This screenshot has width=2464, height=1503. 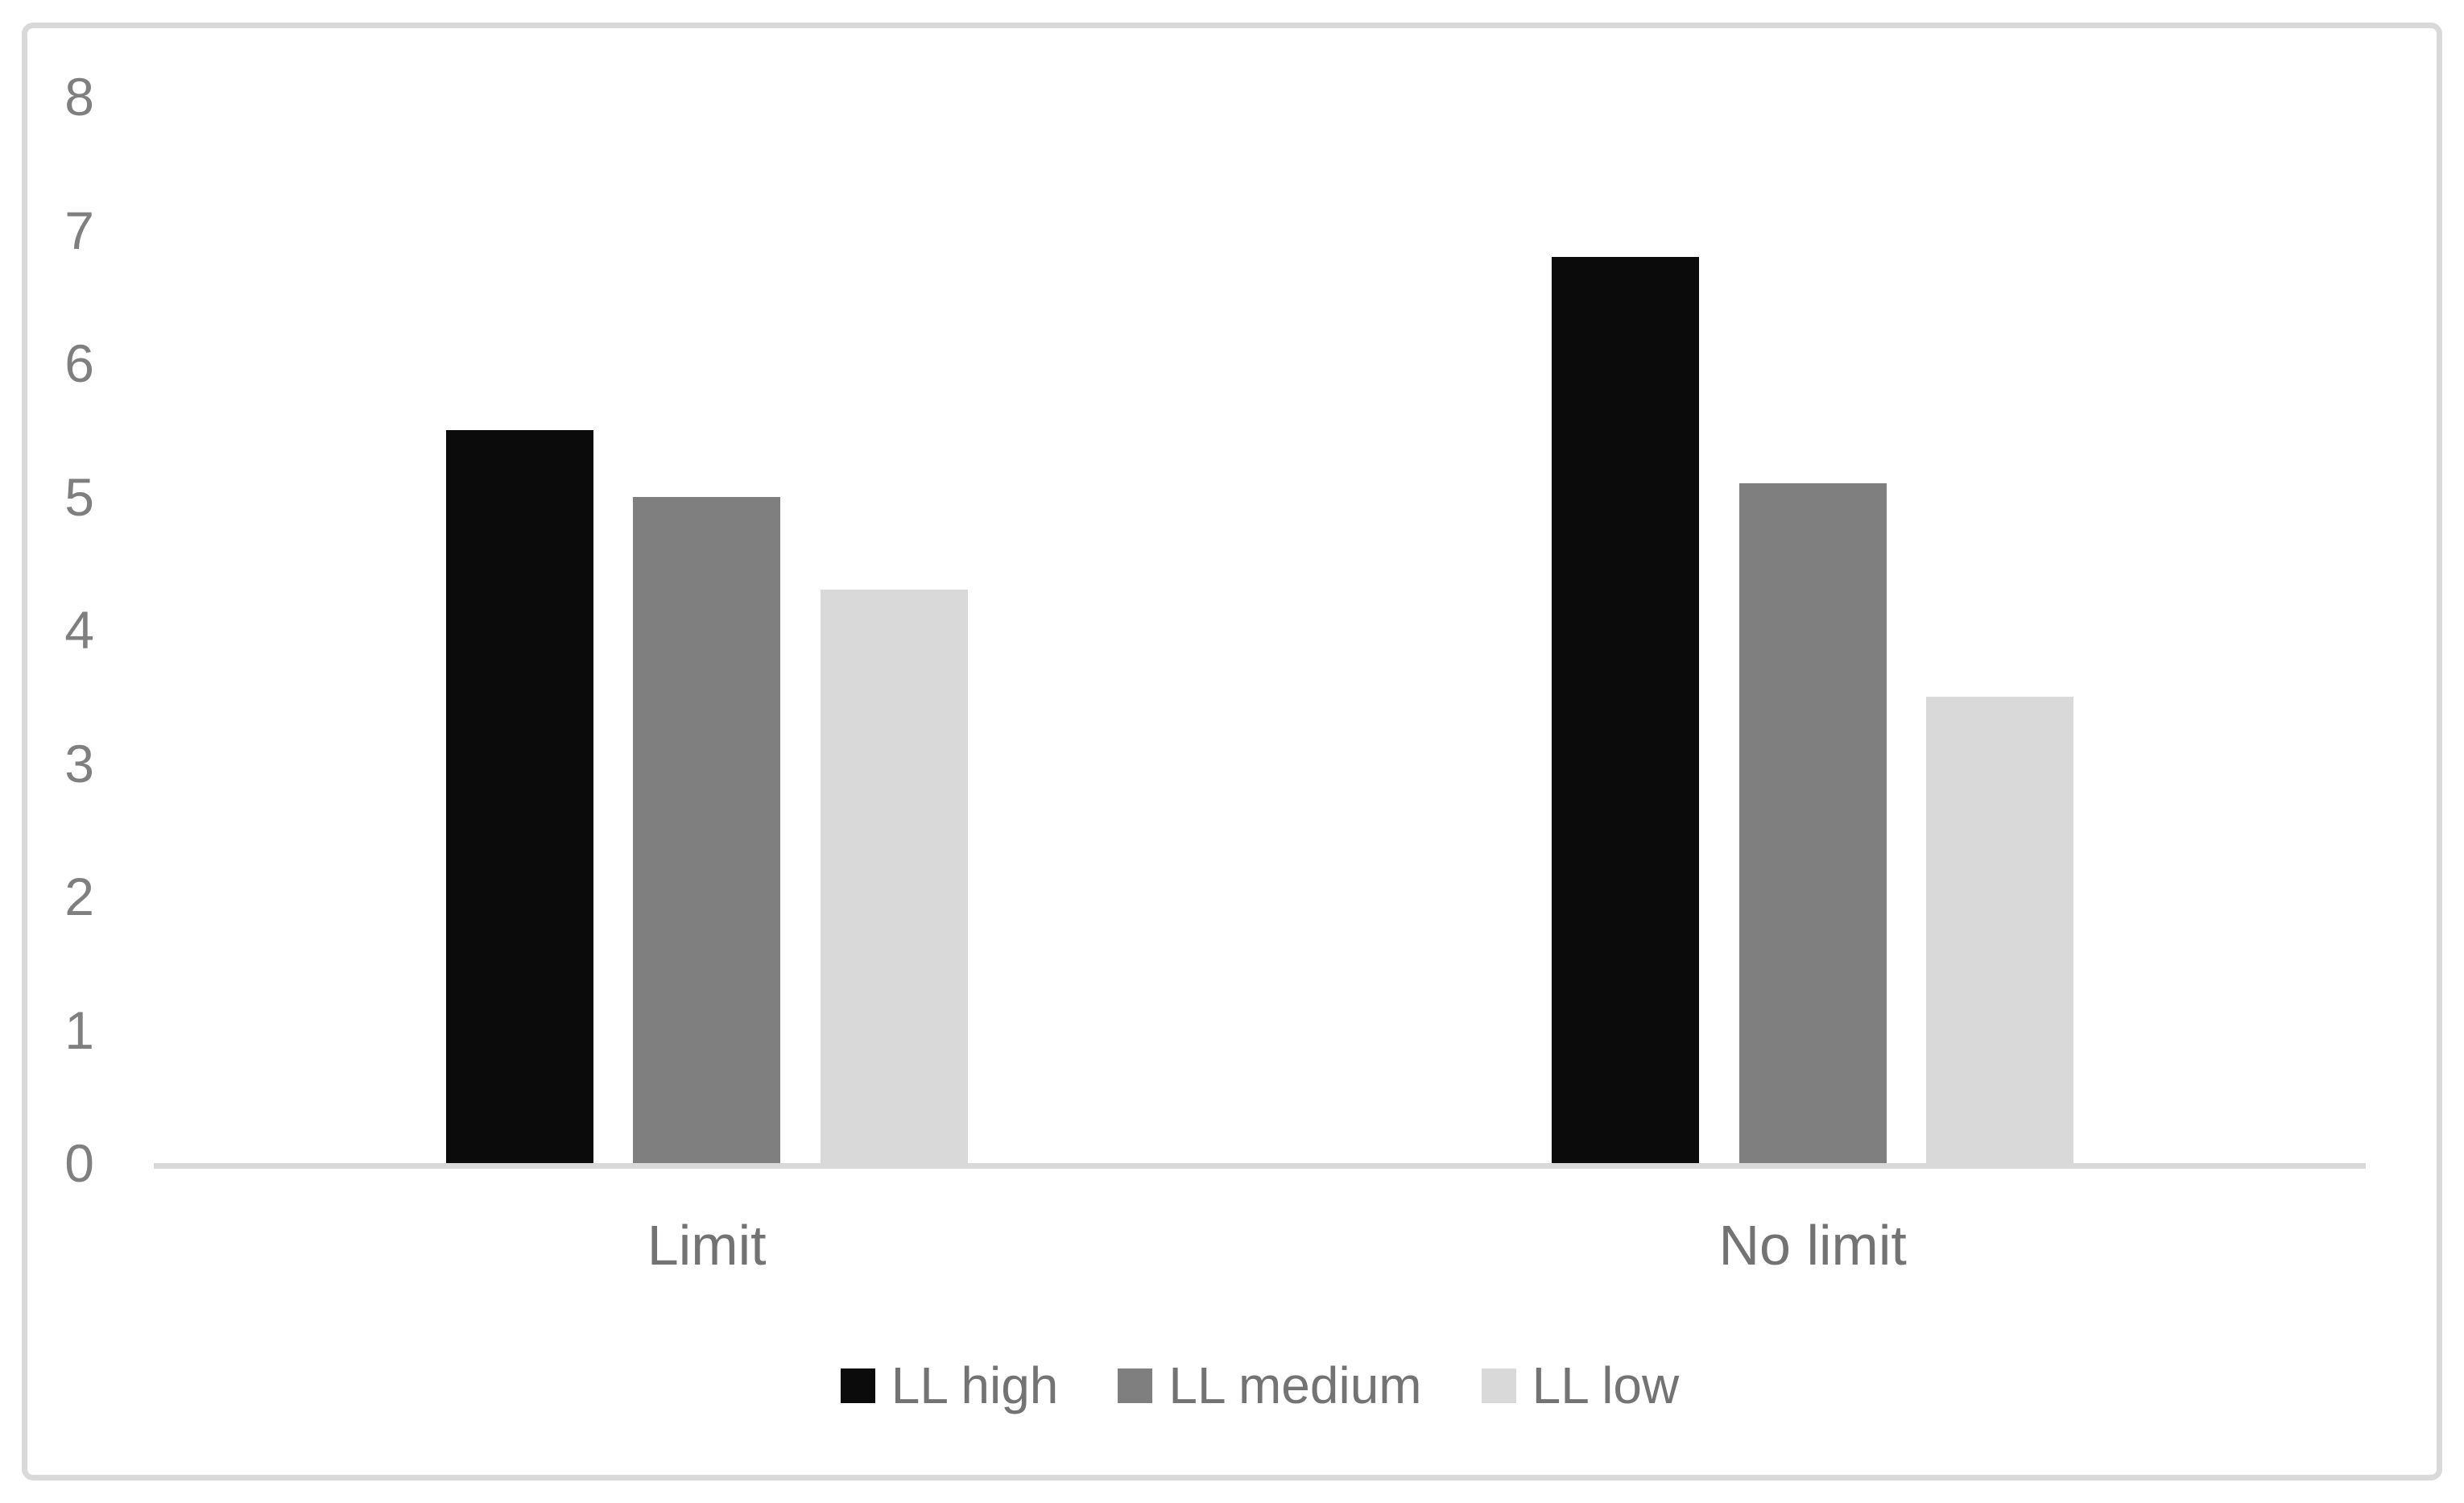 I want to click on bar-limit-ll-low, so click(x=894, y=876).